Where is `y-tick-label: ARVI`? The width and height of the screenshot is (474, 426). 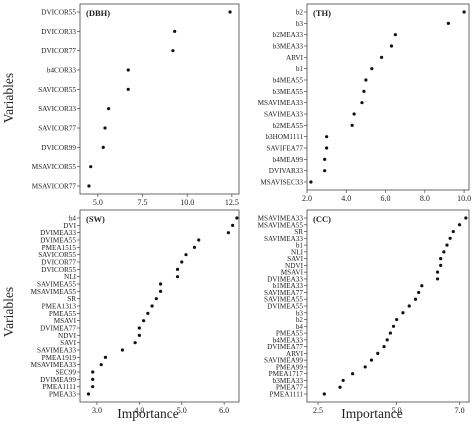
y-tick-label: ARVI is located at coordinates (295, 58).